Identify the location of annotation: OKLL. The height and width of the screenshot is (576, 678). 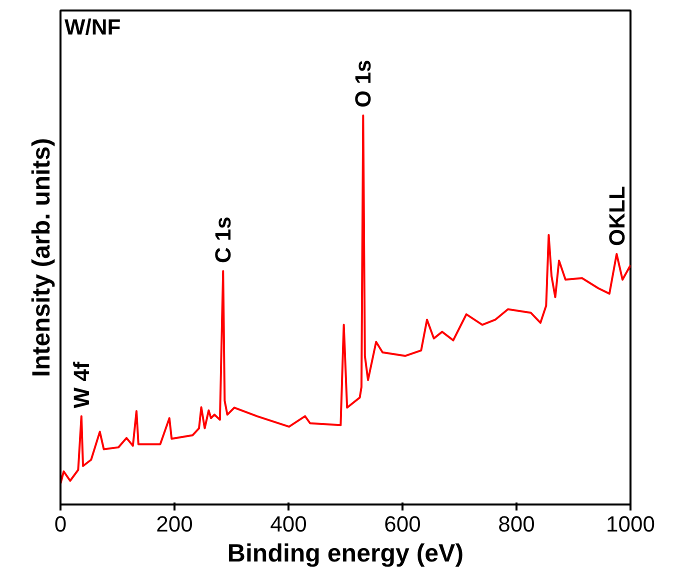
(617, 216).